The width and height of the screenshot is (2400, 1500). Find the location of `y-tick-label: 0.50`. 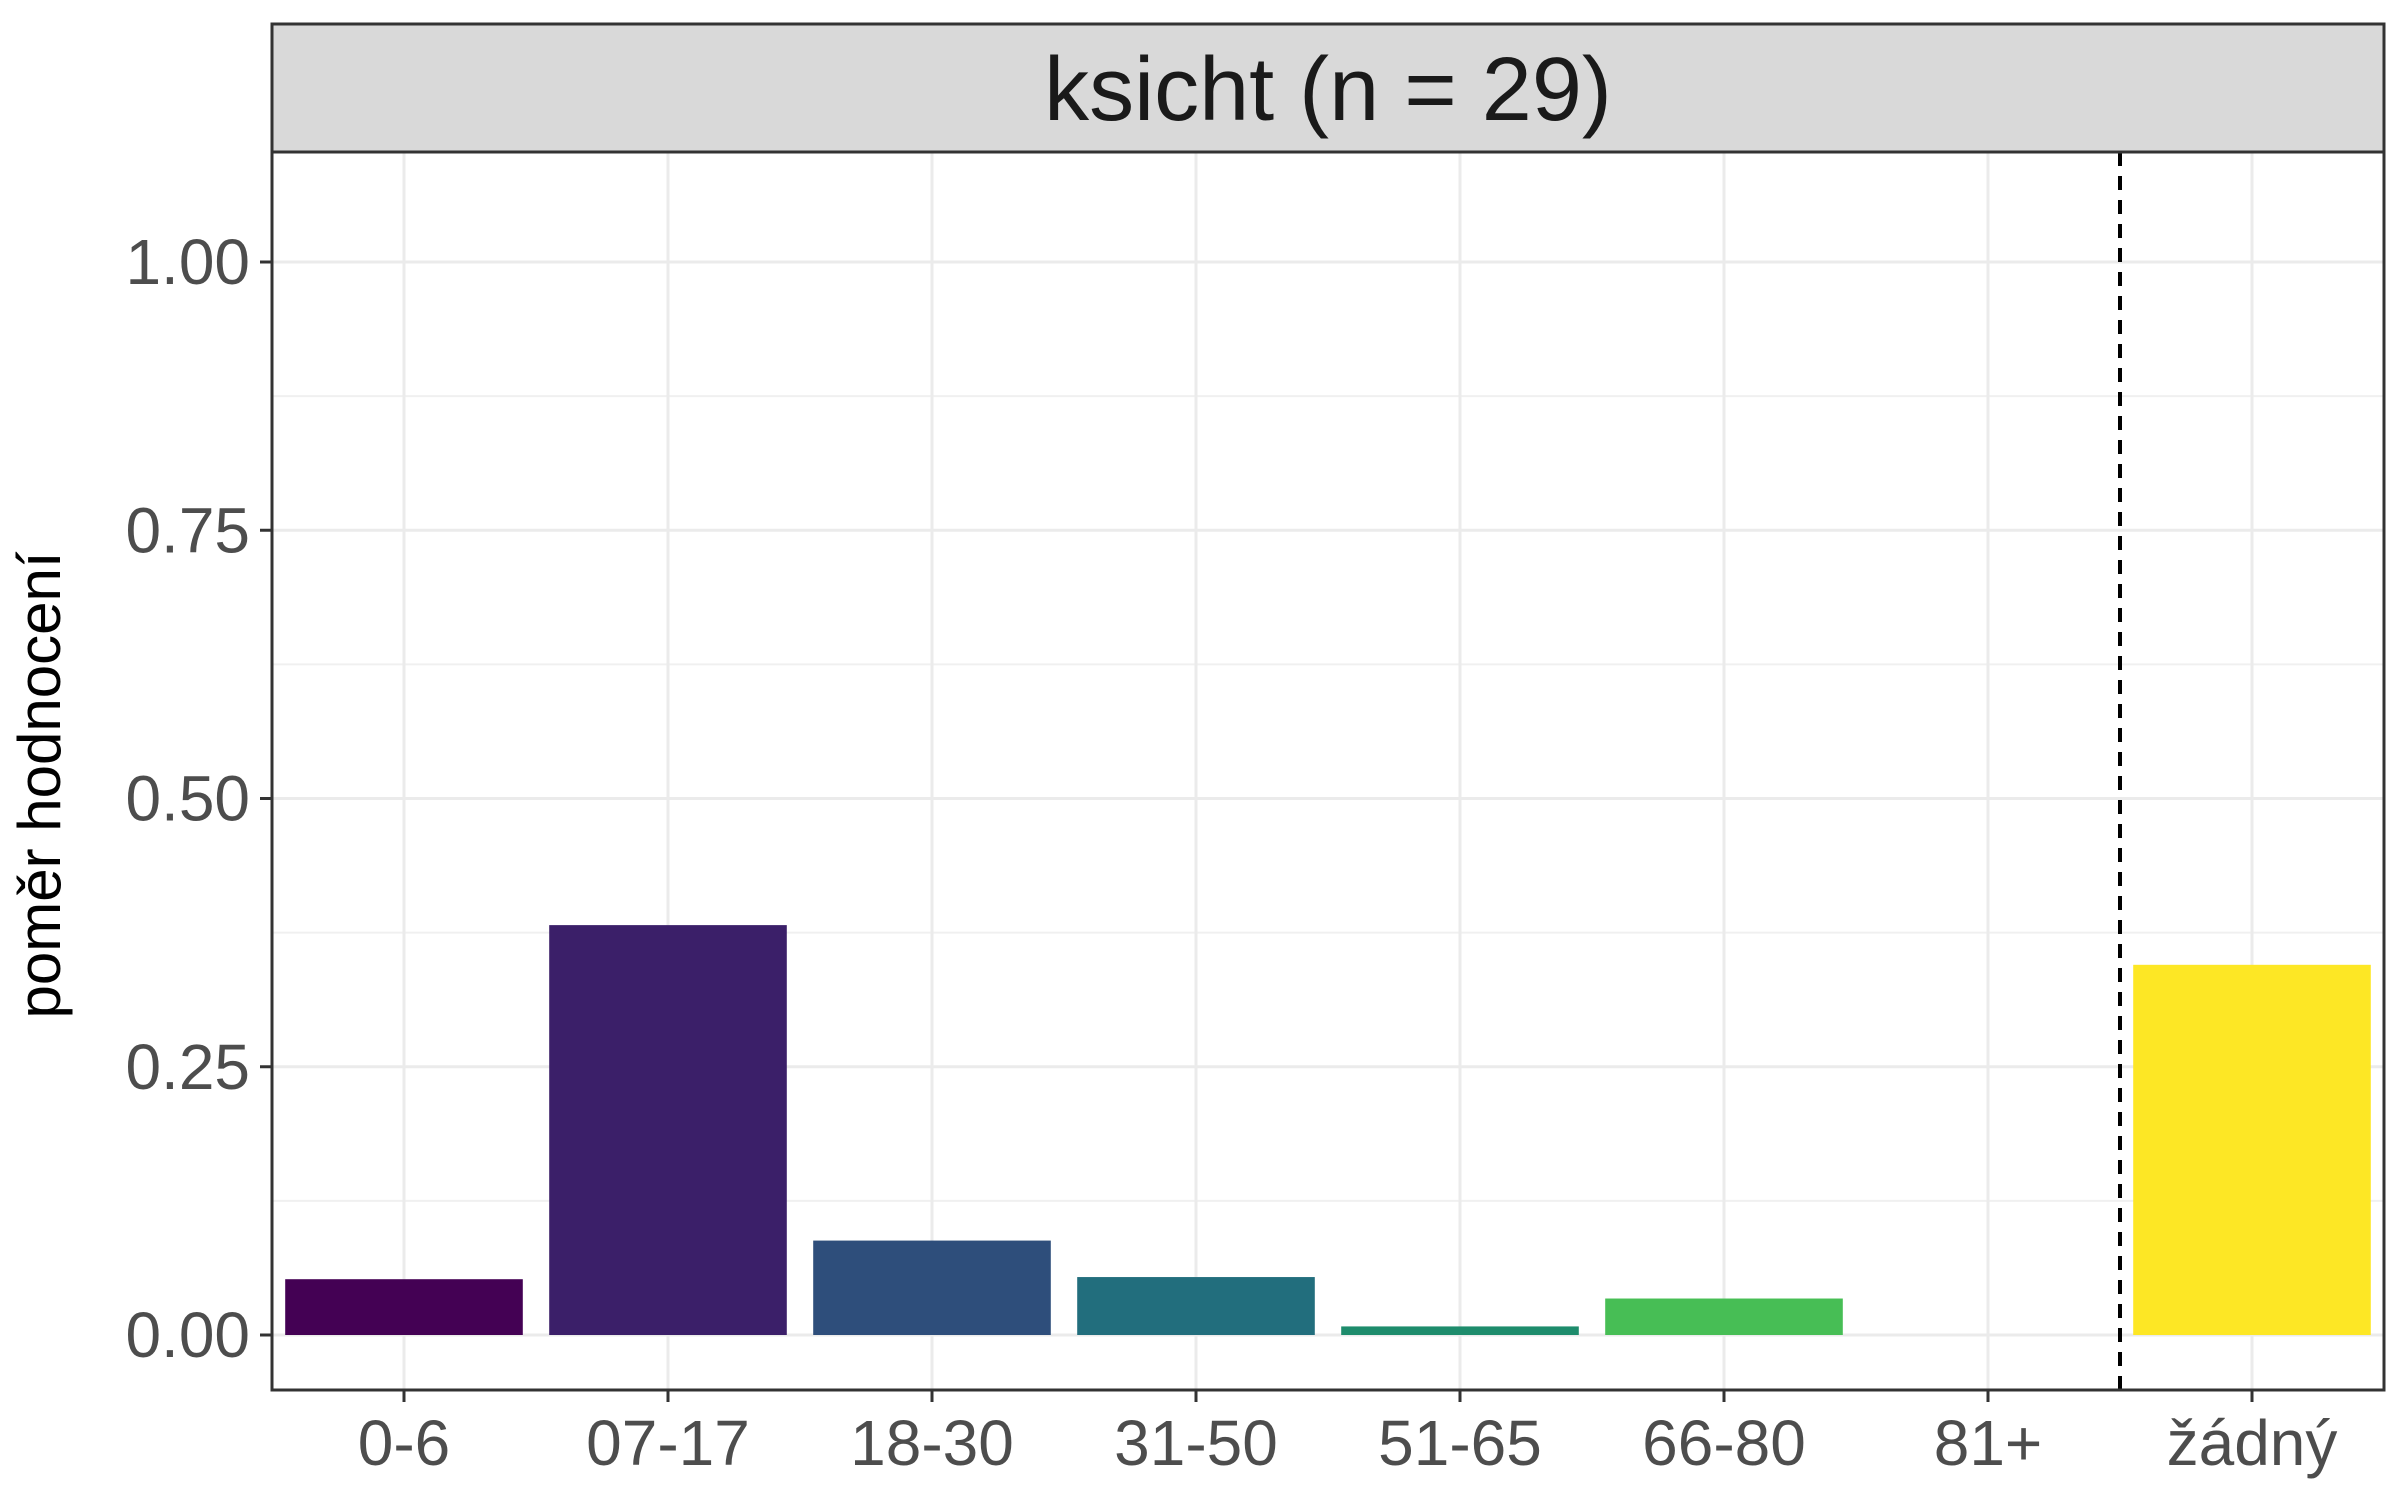

y-tick-label: 0.50 is located at coordinates (187, 799).